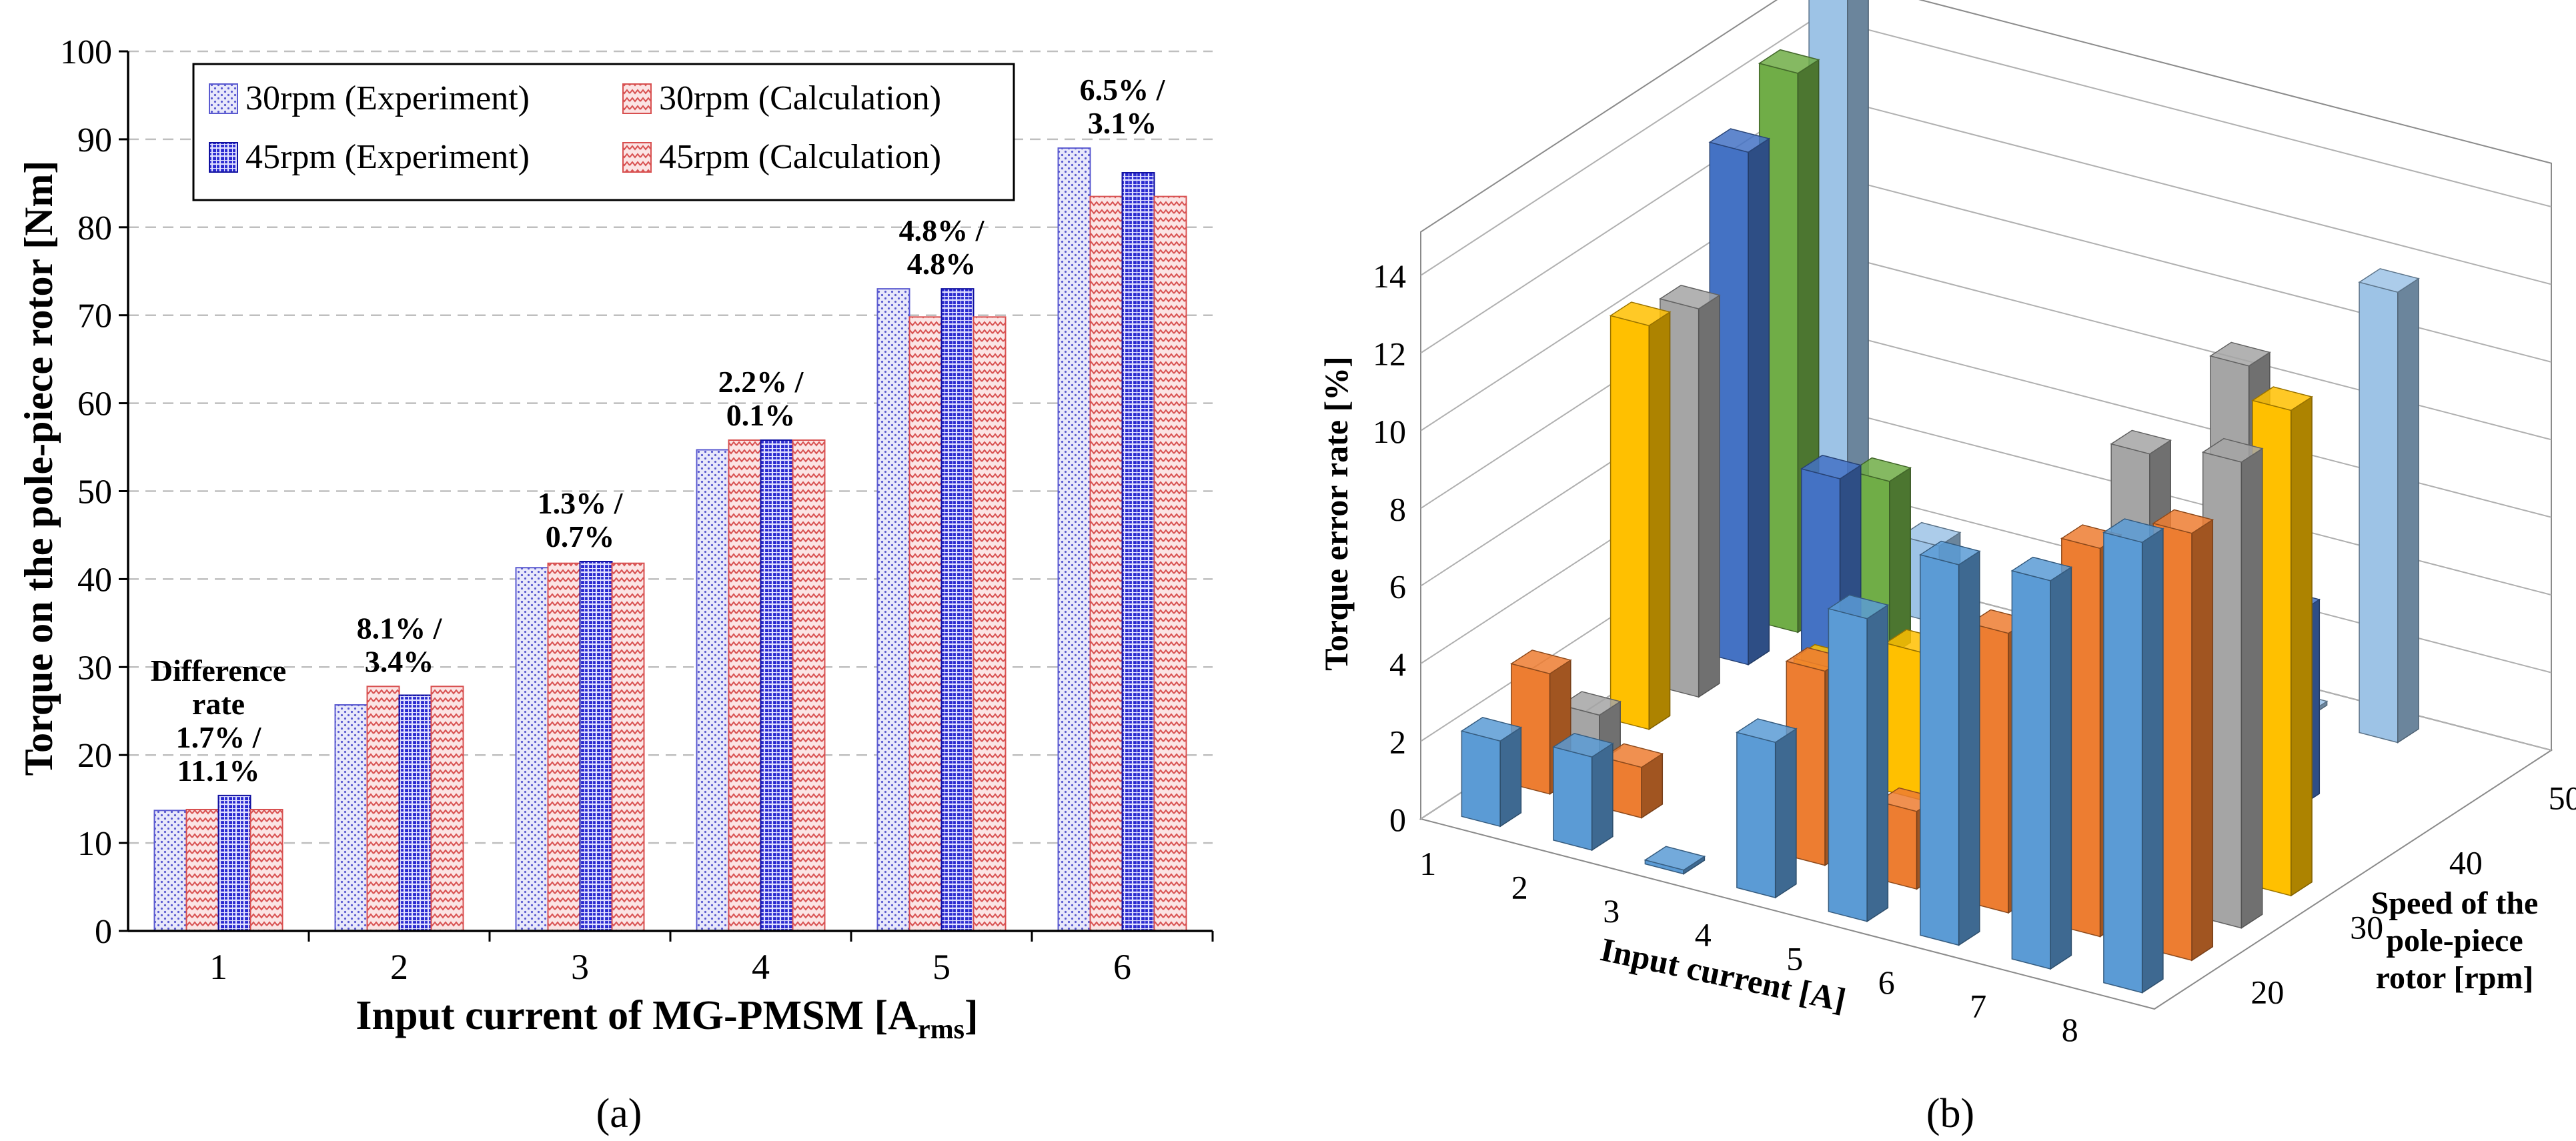  Describe the element at coordinates (1122, 123) in the screenshot. I see `annotation-line: 3.1%` at that location.